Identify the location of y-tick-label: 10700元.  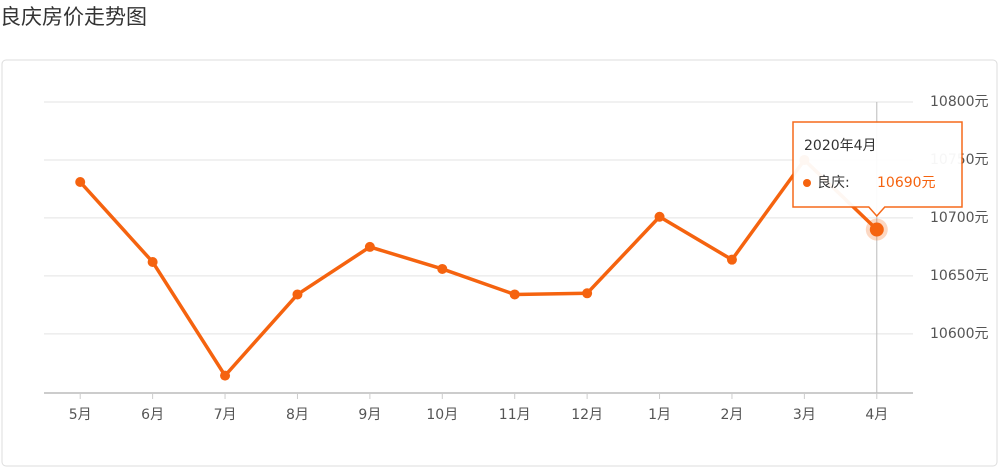
(959, 218).